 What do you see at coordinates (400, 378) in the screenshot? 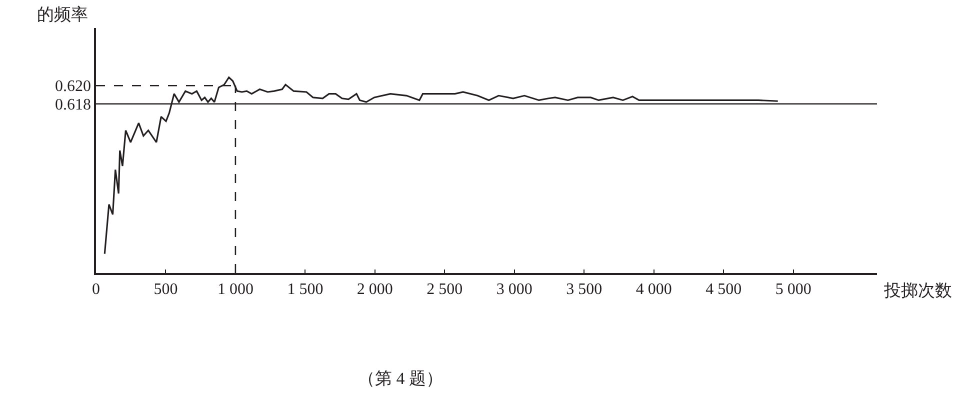
I see `text: （第 4 题）` at bounding box center [400, 378].